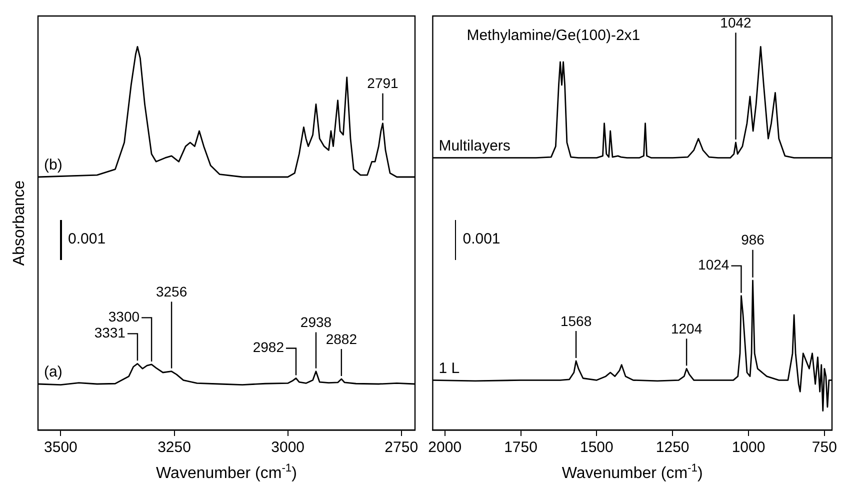 The image size is (850, 494). I want to click on annotation: 1568, so click(576, 320).